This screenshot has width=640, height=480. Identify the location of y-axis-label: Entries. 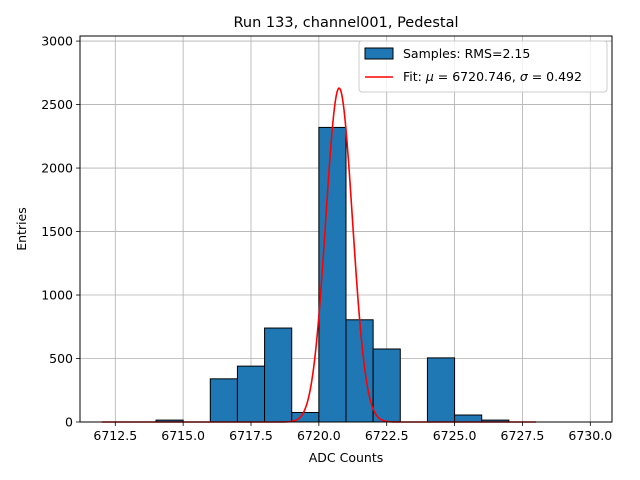
(21, 229).